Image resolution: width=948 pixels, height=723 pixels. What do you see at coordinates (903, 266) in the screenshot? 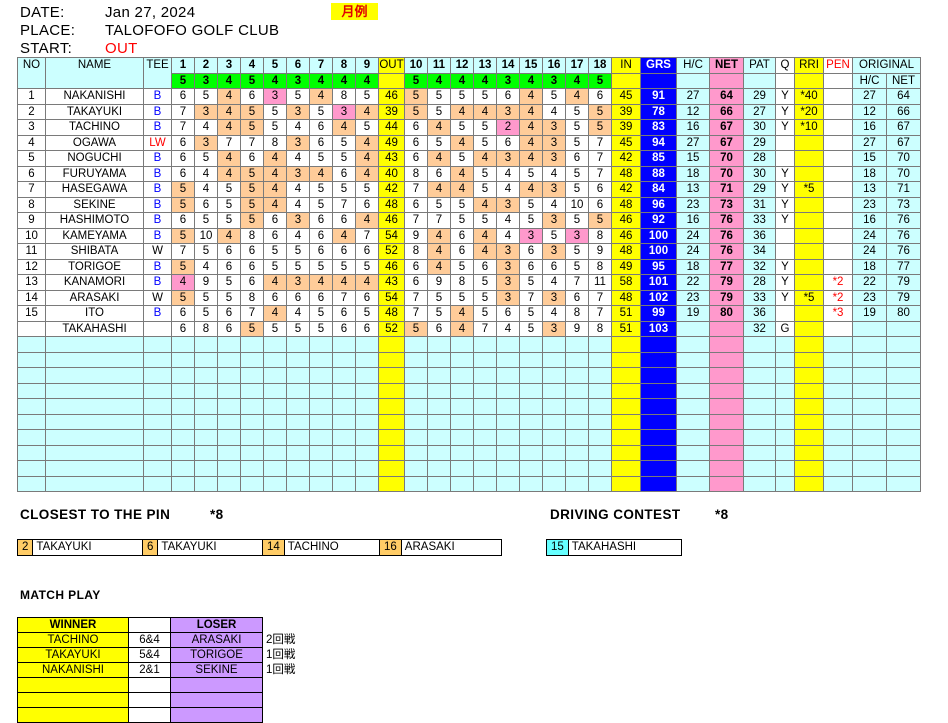
I see `original-net: 77` at bounding box center [903, 266].